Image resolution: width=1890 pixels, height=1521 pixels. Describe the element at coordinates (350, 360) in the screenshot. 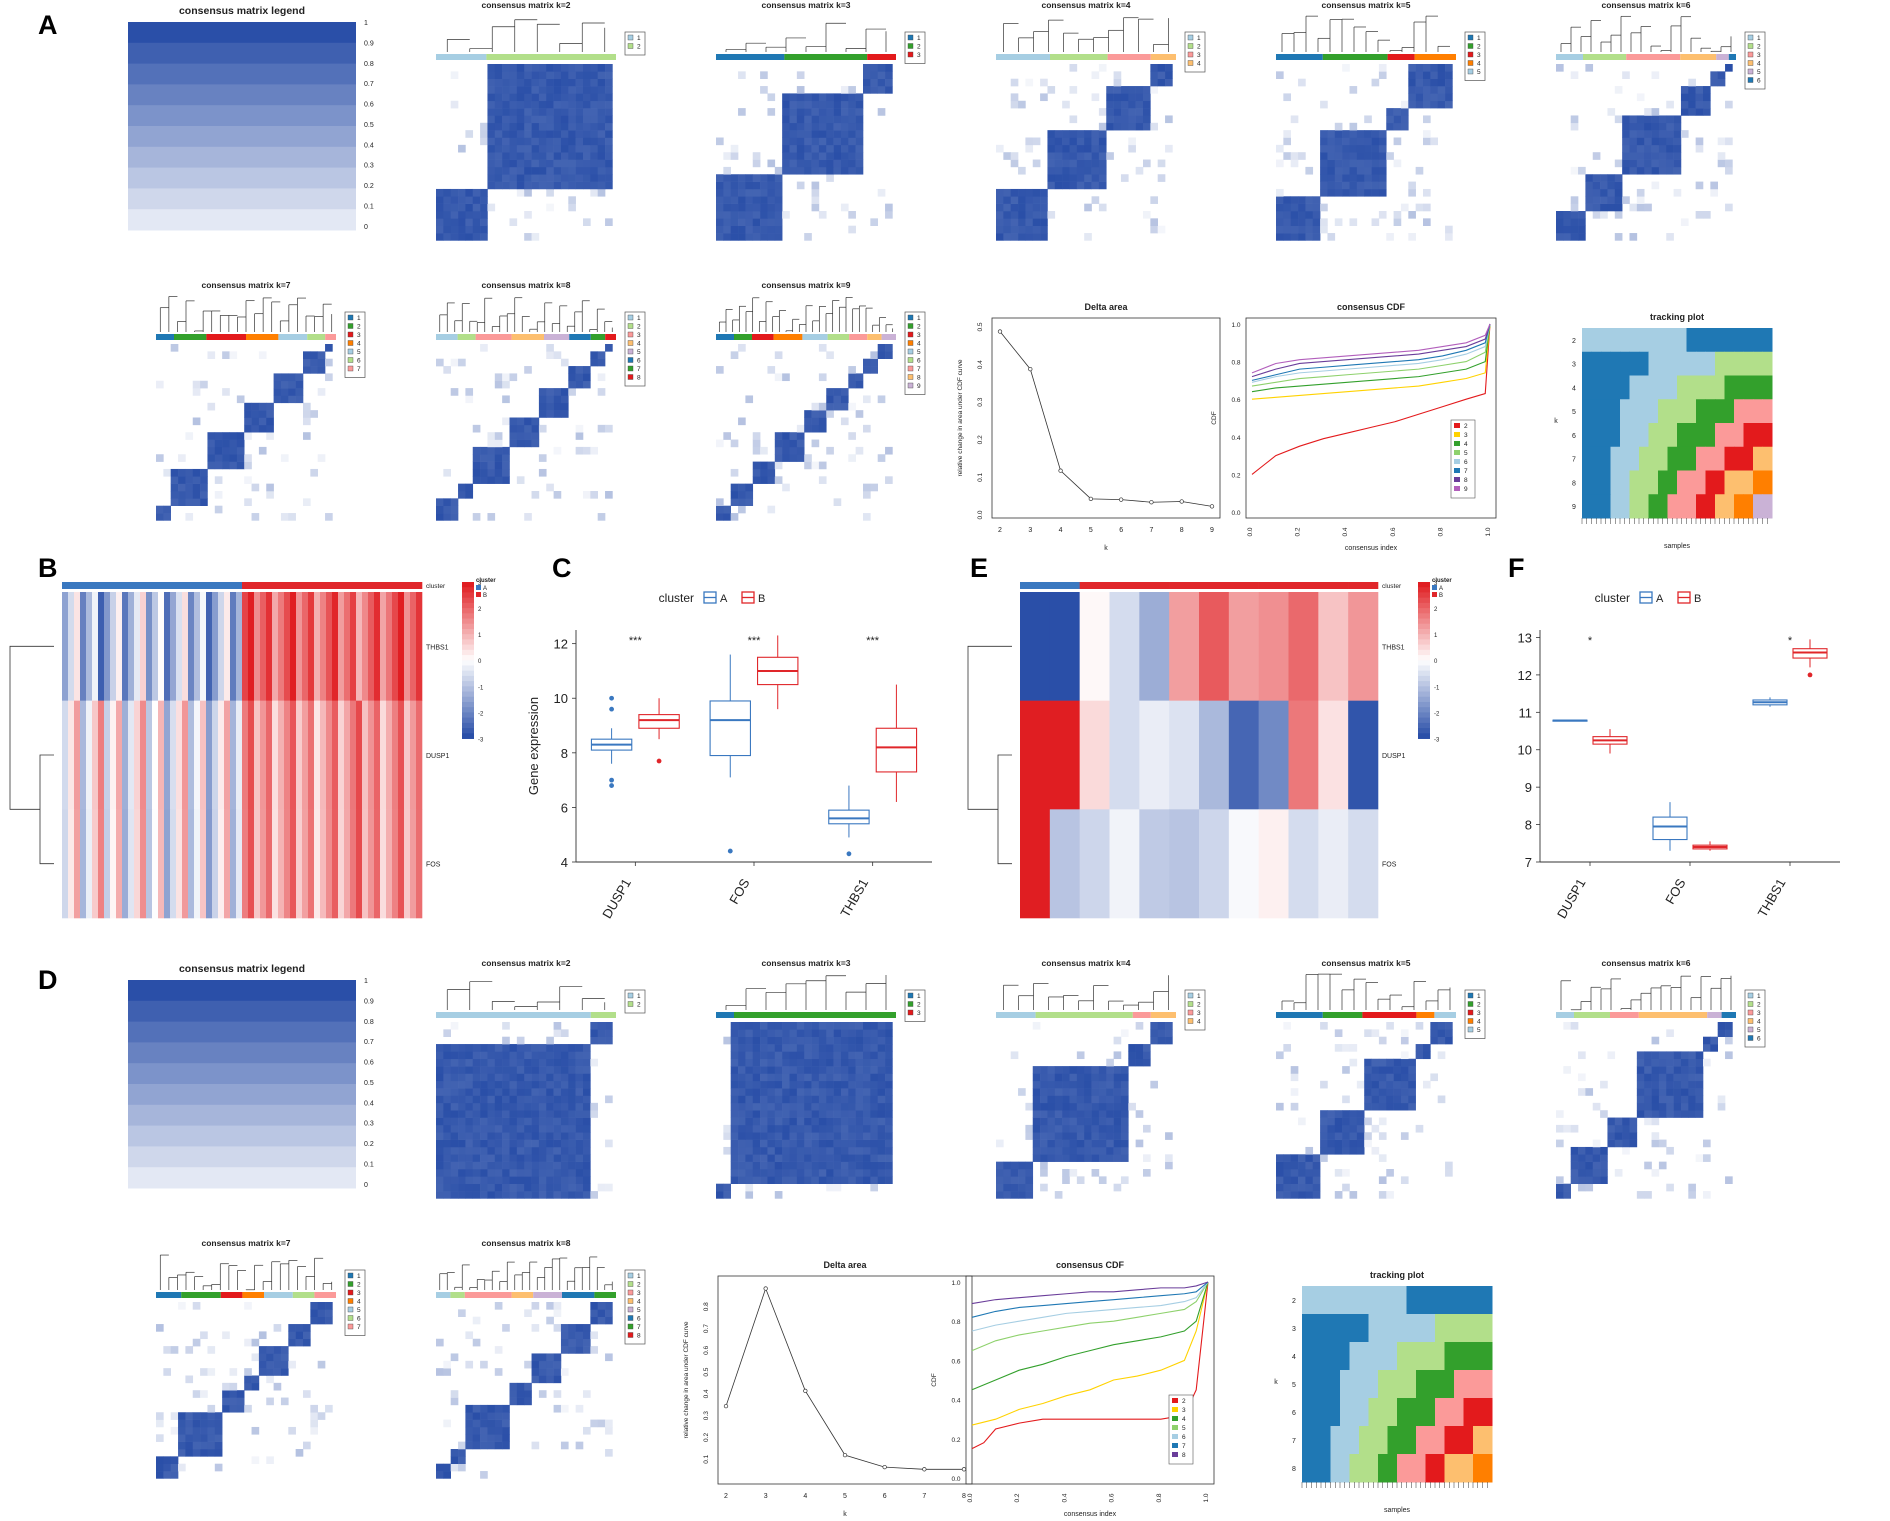

I see `cluster-legend-swatch` at that location.